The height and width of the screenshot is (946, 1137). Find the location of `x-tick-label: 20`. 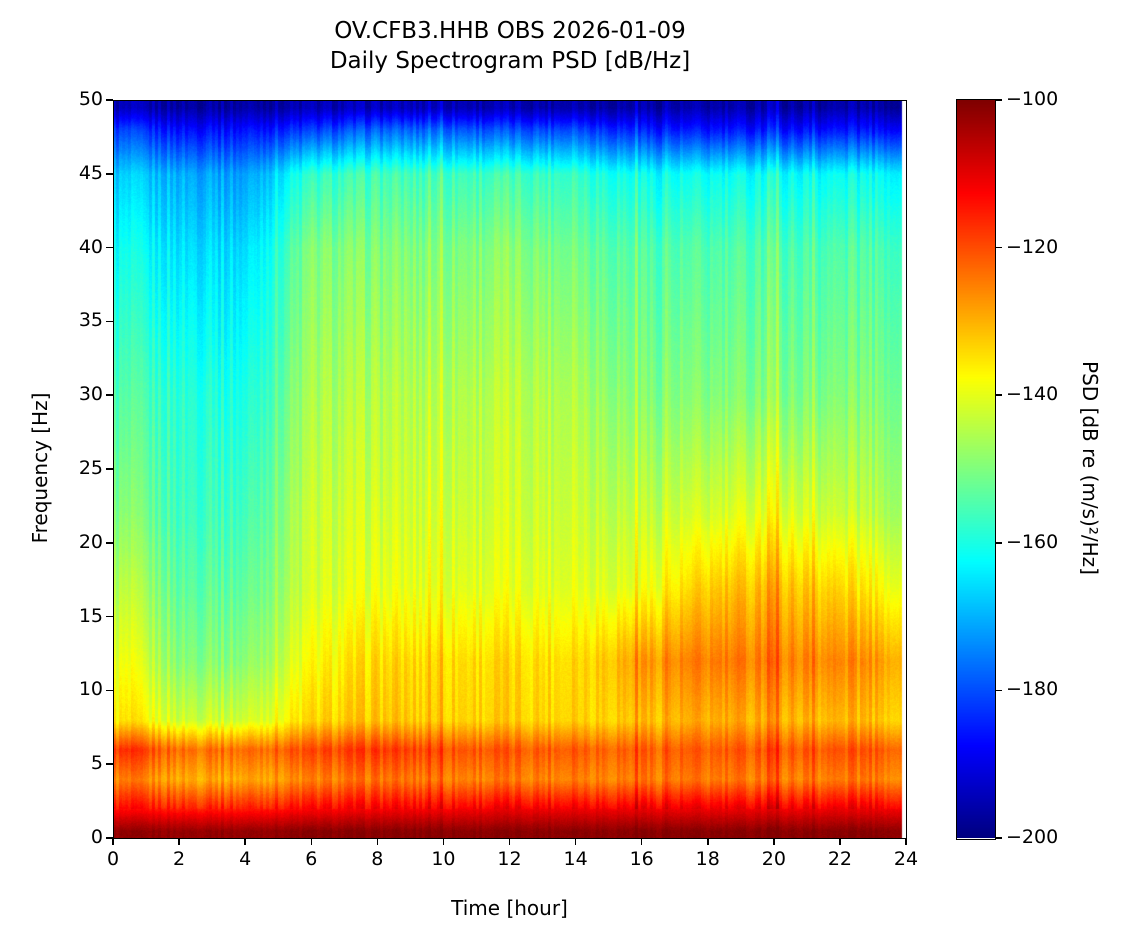

x-tick-label: 20 is located at coordinates (773, 859).